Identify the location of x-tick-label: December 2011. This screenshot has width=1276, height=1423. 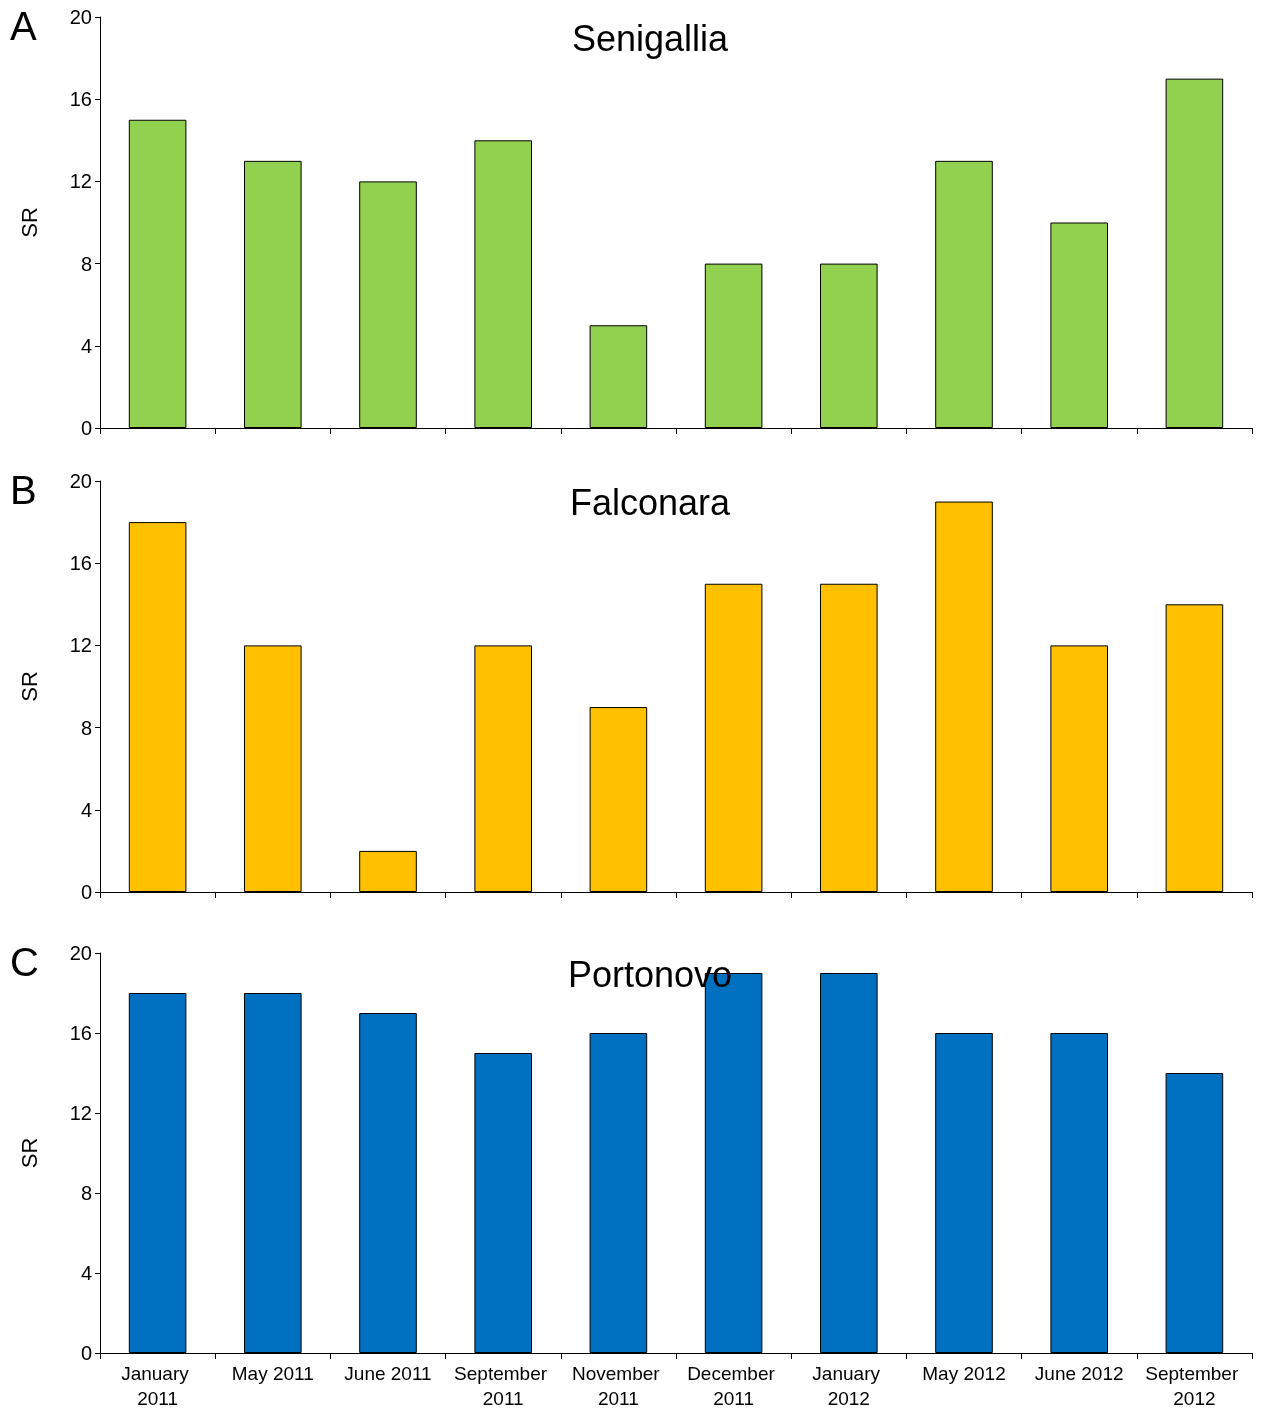
(734, 1386).